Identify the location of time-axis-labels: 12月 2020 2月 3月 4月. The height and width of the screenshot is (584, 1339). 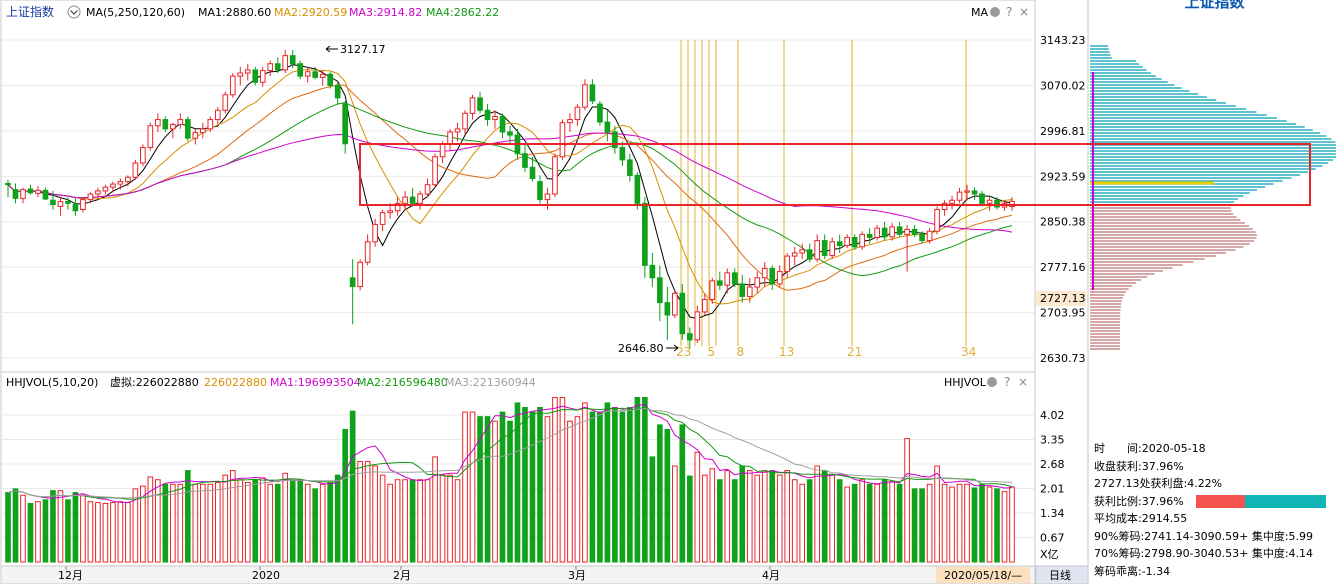
(419, 574).